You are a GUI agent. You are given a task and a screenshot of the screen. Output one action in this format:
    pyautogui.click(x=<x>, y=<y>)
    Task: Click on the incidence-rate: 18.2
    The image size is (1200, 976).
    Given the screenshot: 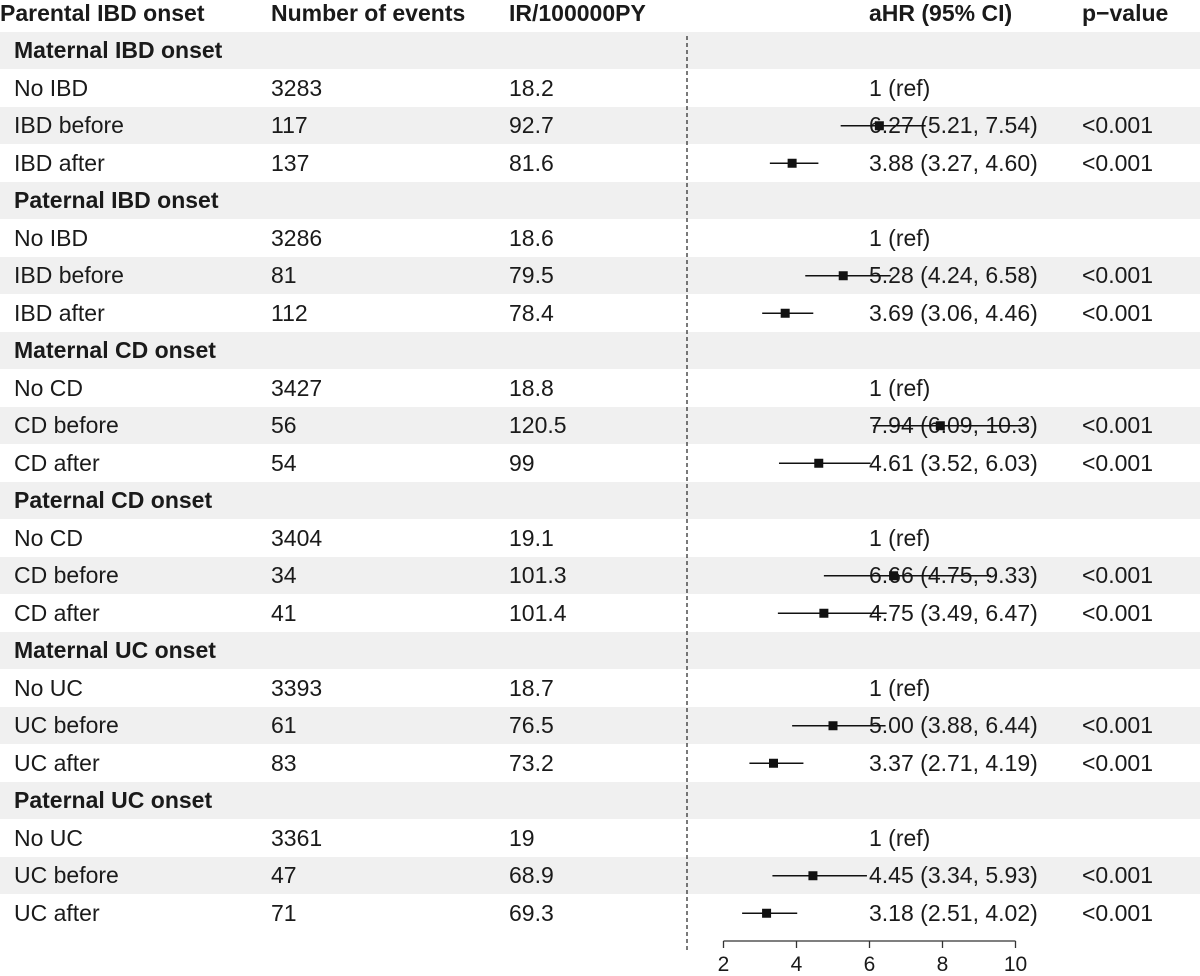 What is the action you would take?
    pyautogui.click(x=531, y=87)
    